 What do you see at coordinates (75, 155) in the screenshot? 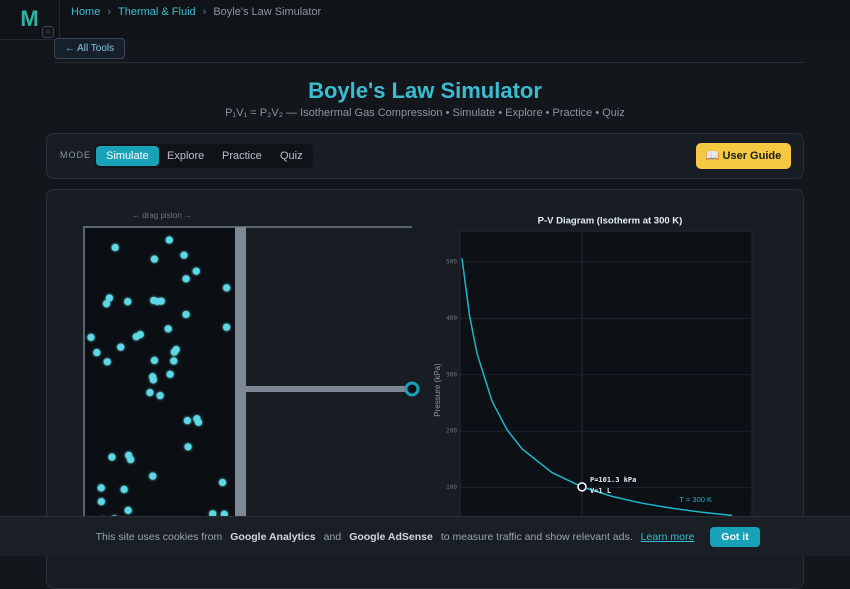
I see `mode-label: MODE` at bounding box center [75, 155].